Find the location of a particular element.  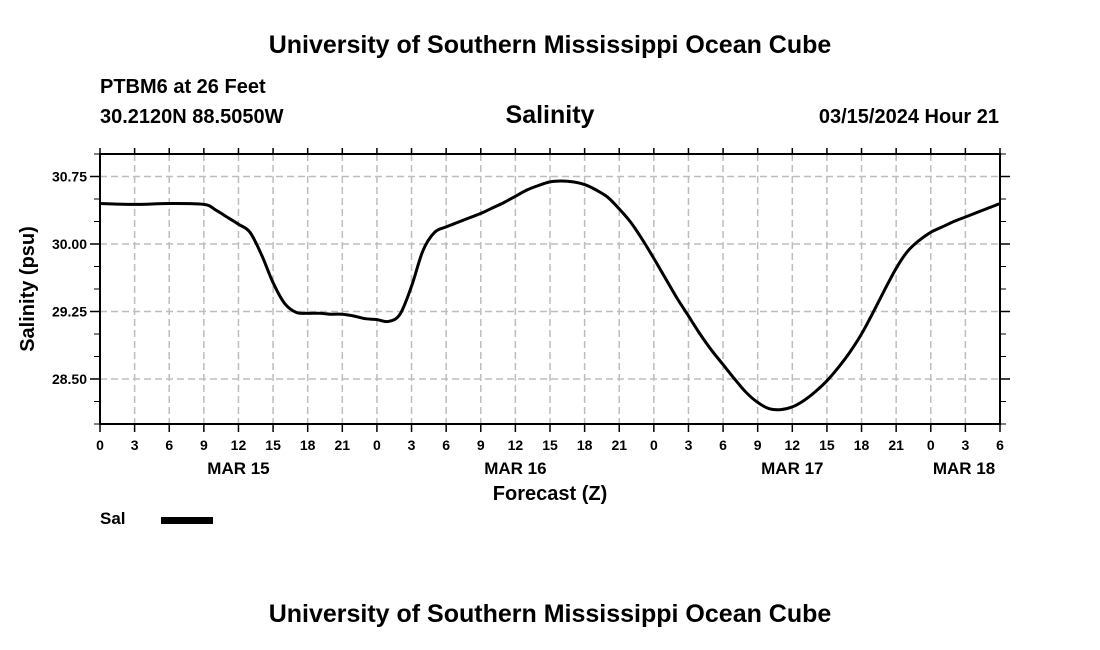

date-label: MAR 17 is located at coordinates (792, 468).